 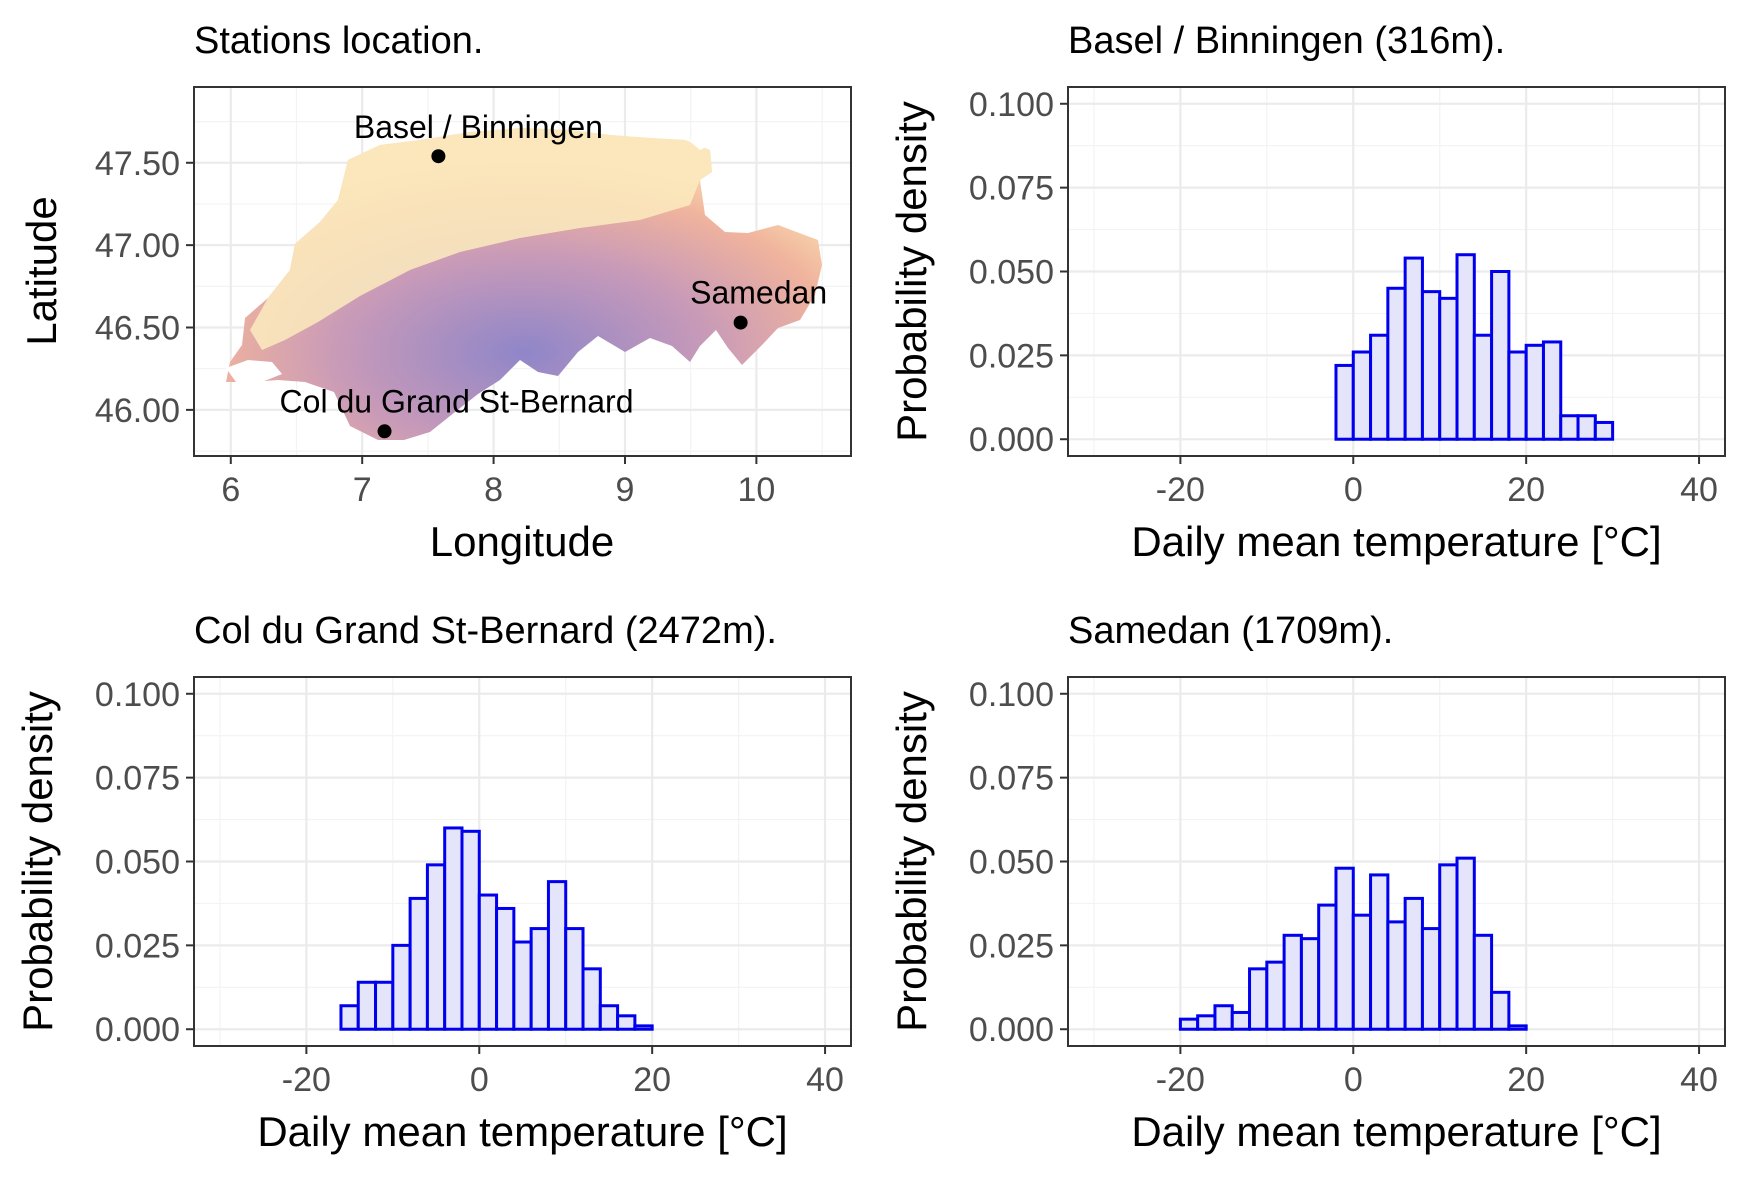 What do you see at coordinates (362, 490) in the screenshot?
I see `map-xtick-label: 7` at bounding box center [362, 490].